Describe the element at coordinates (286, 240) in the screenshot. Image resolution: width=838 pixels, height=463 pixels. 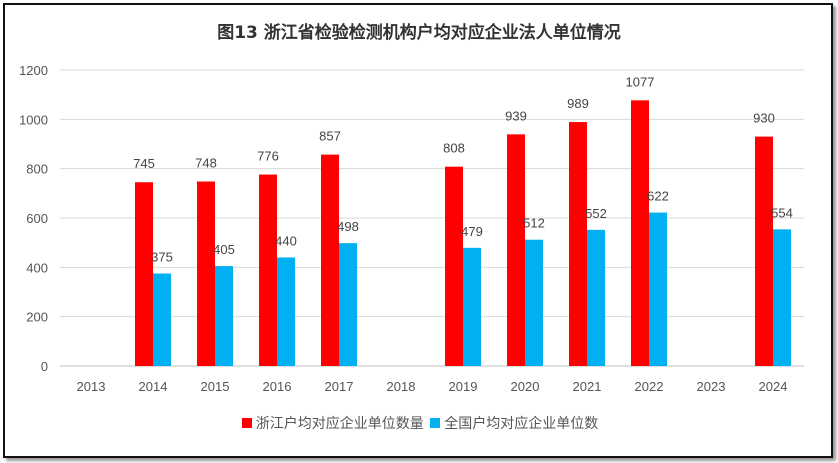
I see `data-label: 440` at that location.